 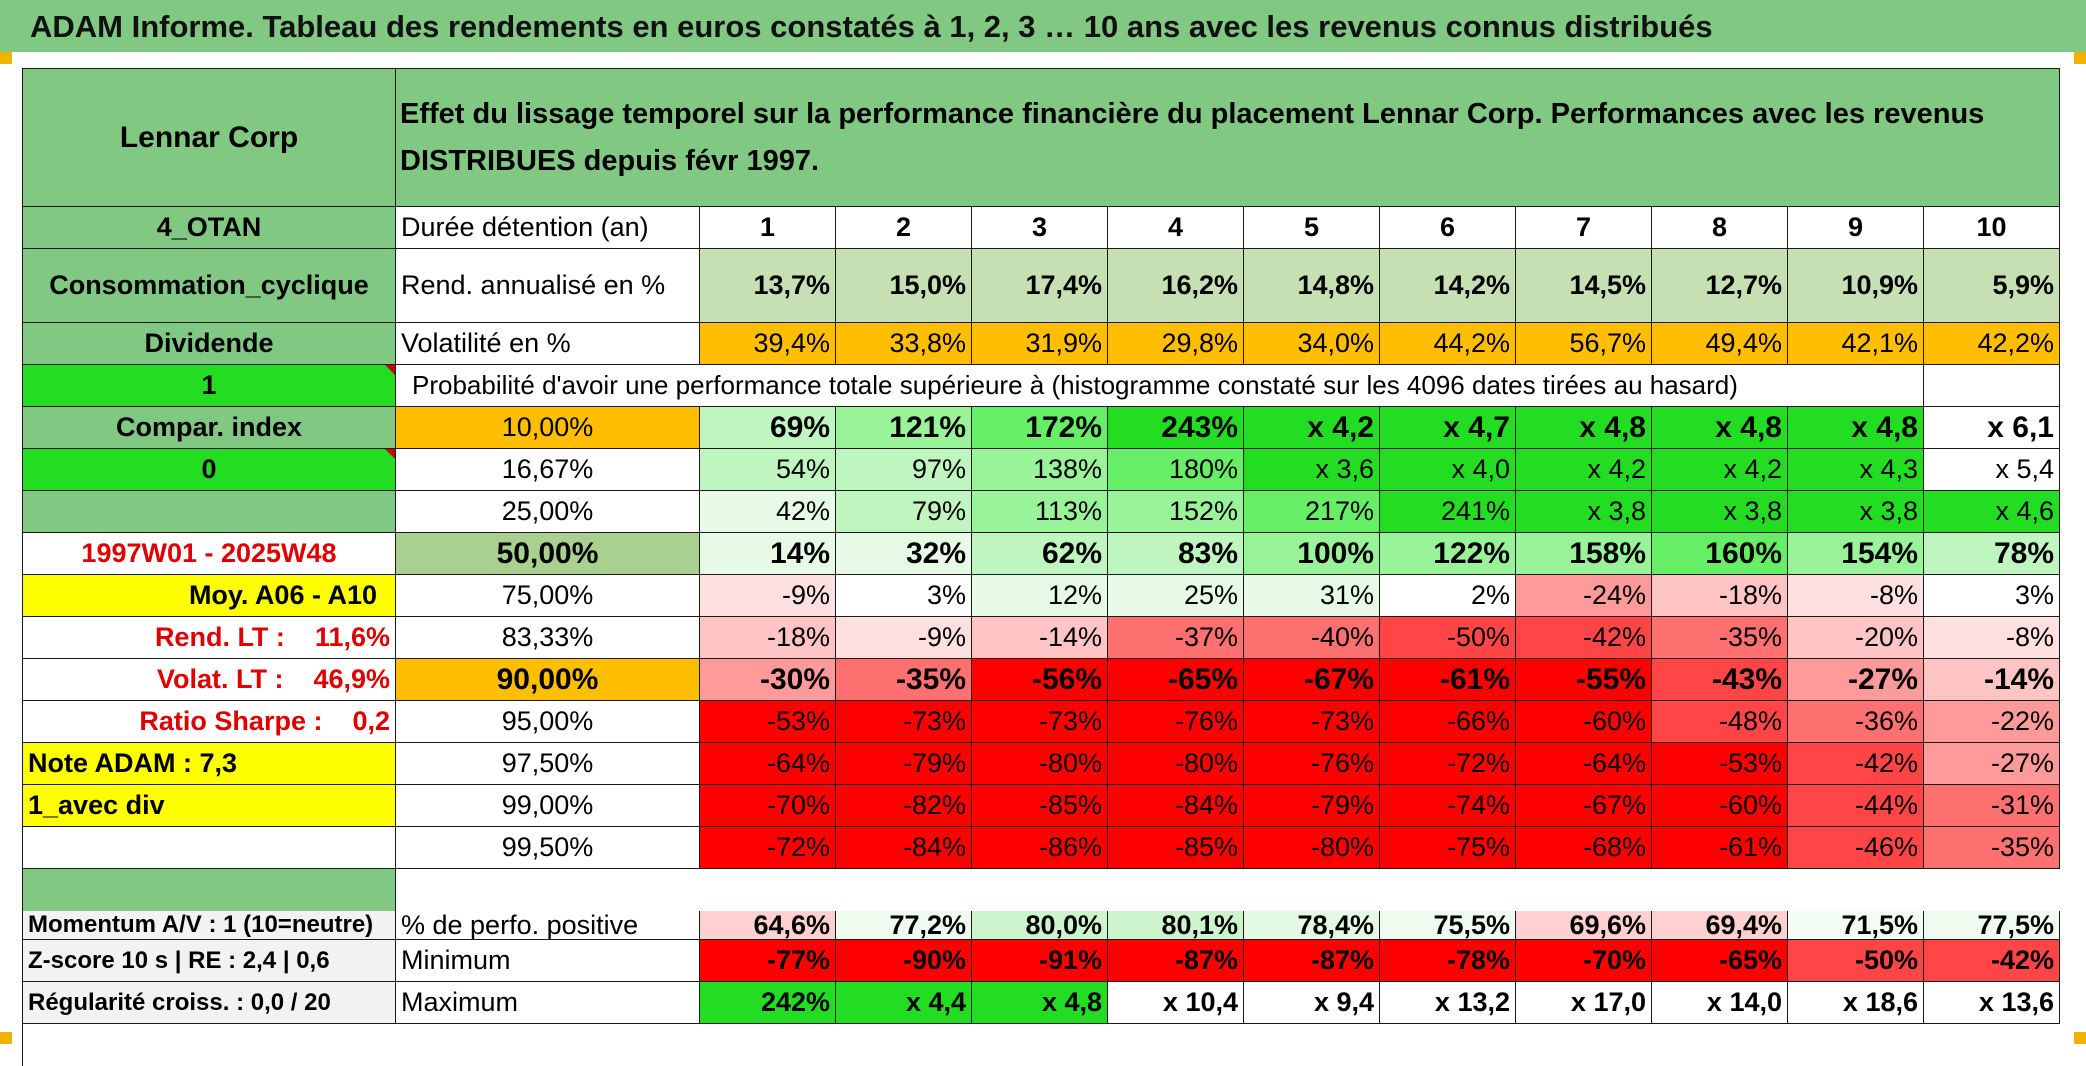 I want to click on avec-div-label: 1_avec div, so click(x=209, y=806).